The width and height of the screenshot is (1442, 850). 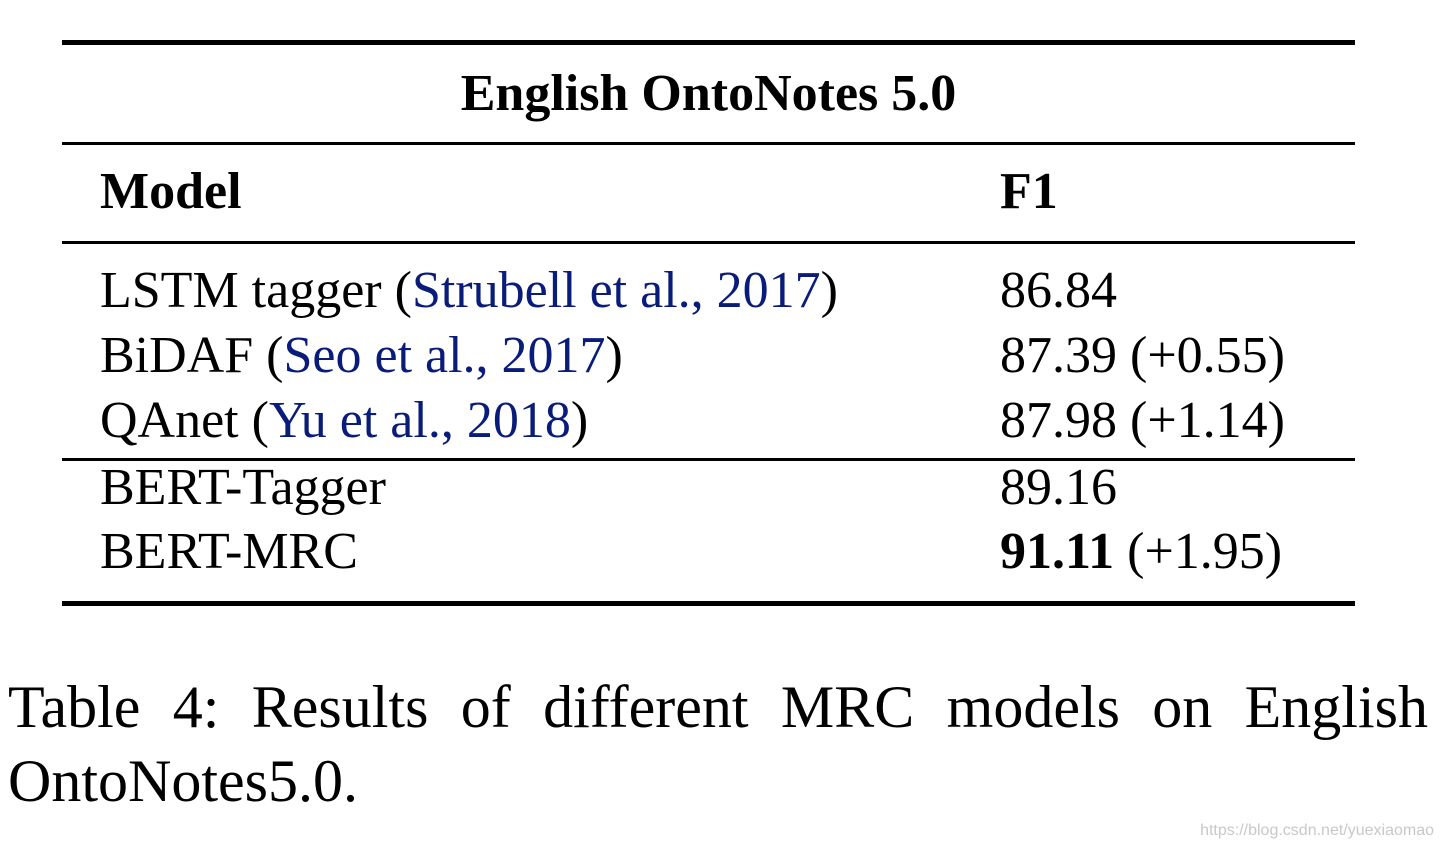 I want to click on header-separator-rule, so click(x=708, y=242).